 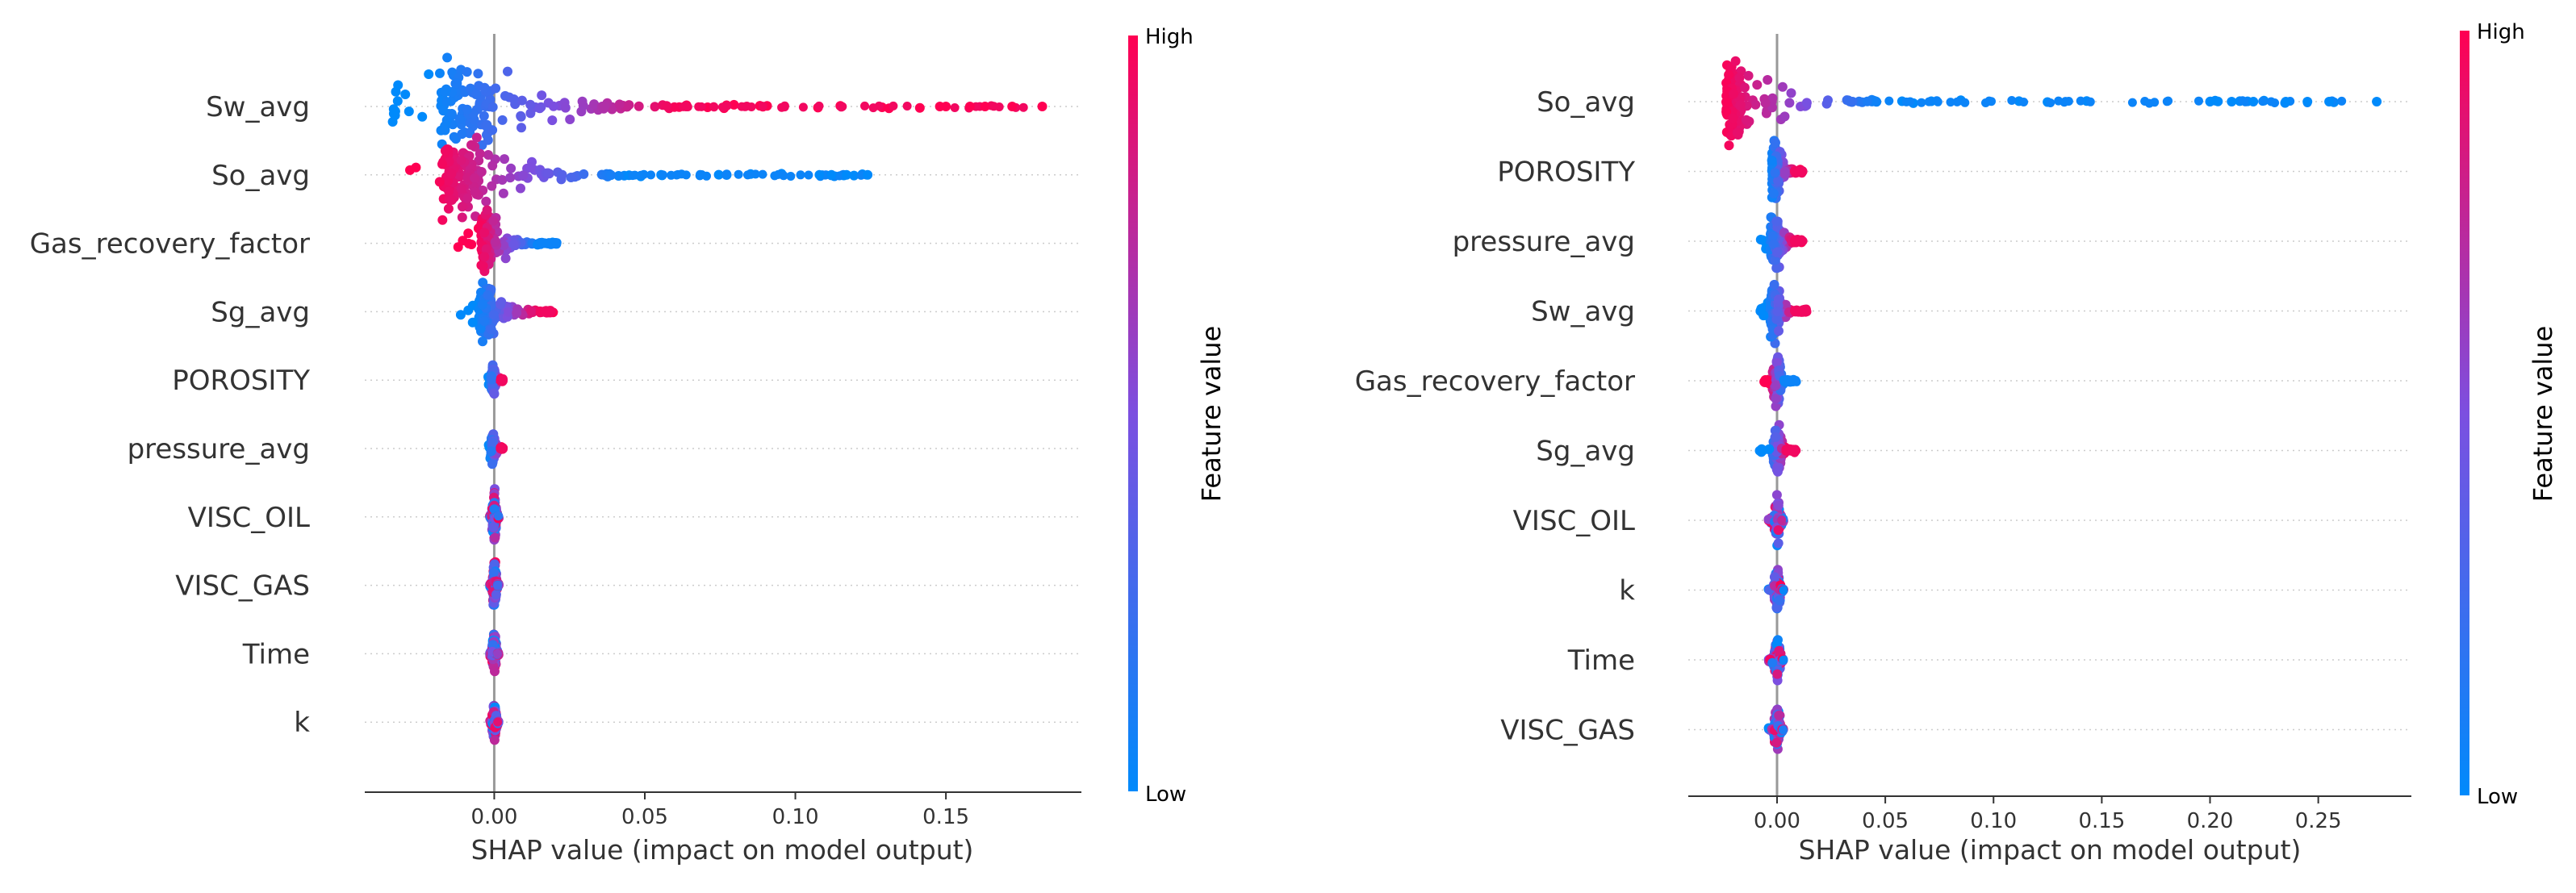 I want to click on x-tick-label: 0.15, so click(x=2101, y=821).